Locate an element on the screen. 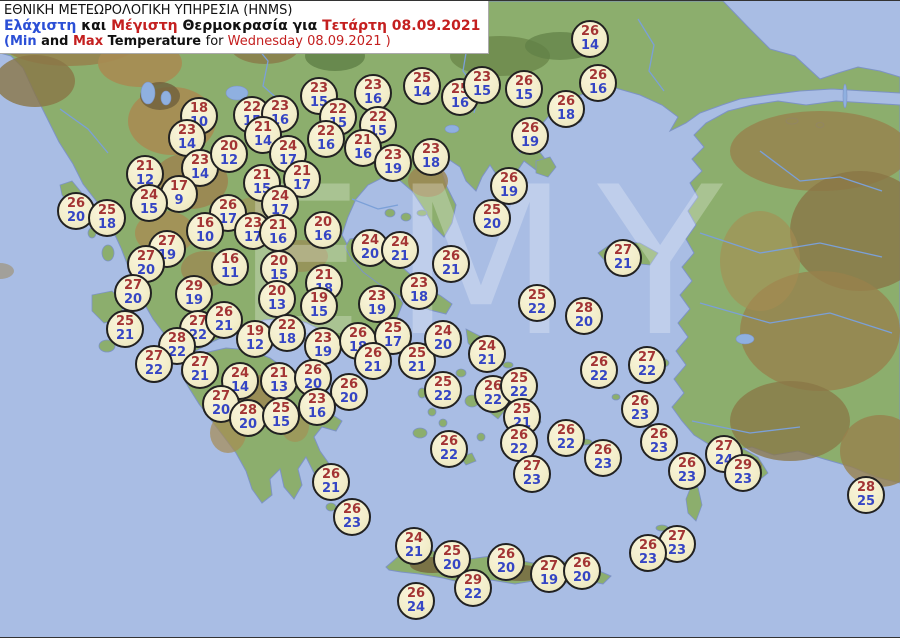 This screenshot has width=900, height=638. title-segment: (Min is located at coordinates (23, 41).